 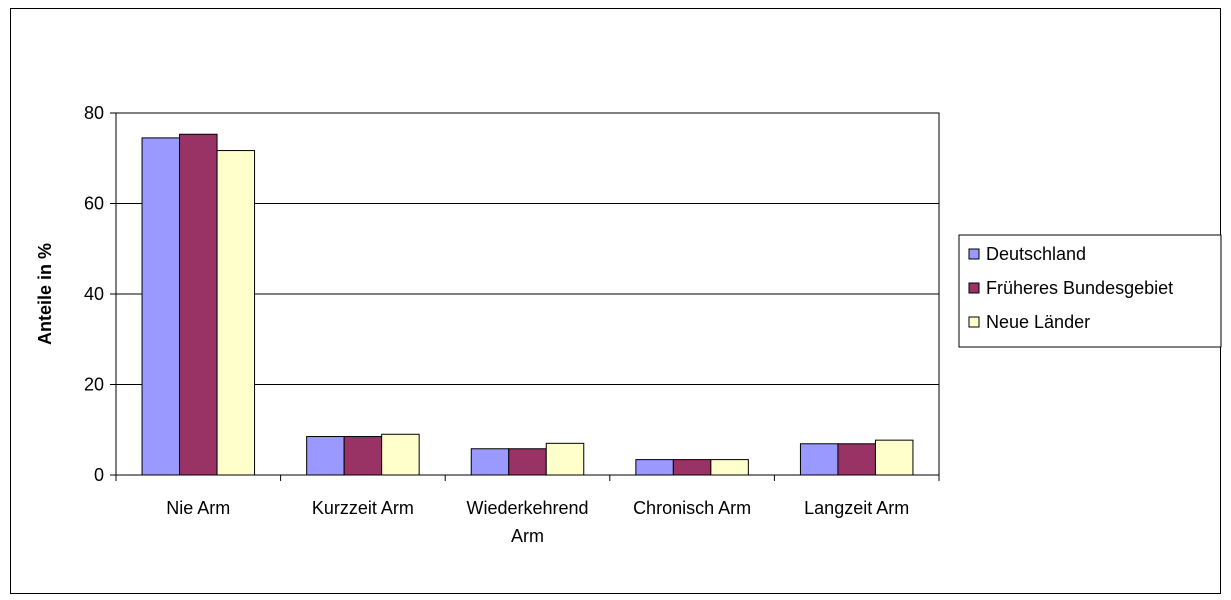 I want to click on y-axis-label: Anteile in %, so click(x=45, y=294).